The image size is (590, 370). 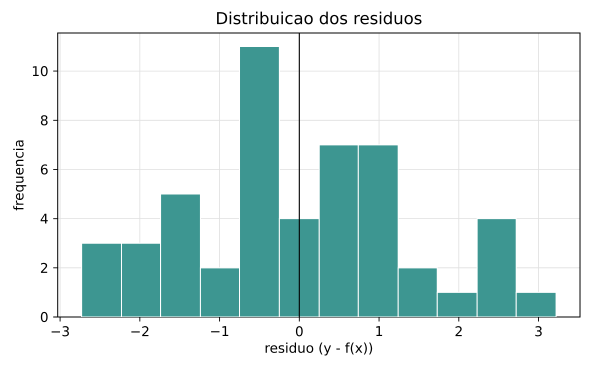 What do you see at coordinates (40, 71) in the screenshot?
I see `y-tick-label: 10` at bounding box center [40, 71].